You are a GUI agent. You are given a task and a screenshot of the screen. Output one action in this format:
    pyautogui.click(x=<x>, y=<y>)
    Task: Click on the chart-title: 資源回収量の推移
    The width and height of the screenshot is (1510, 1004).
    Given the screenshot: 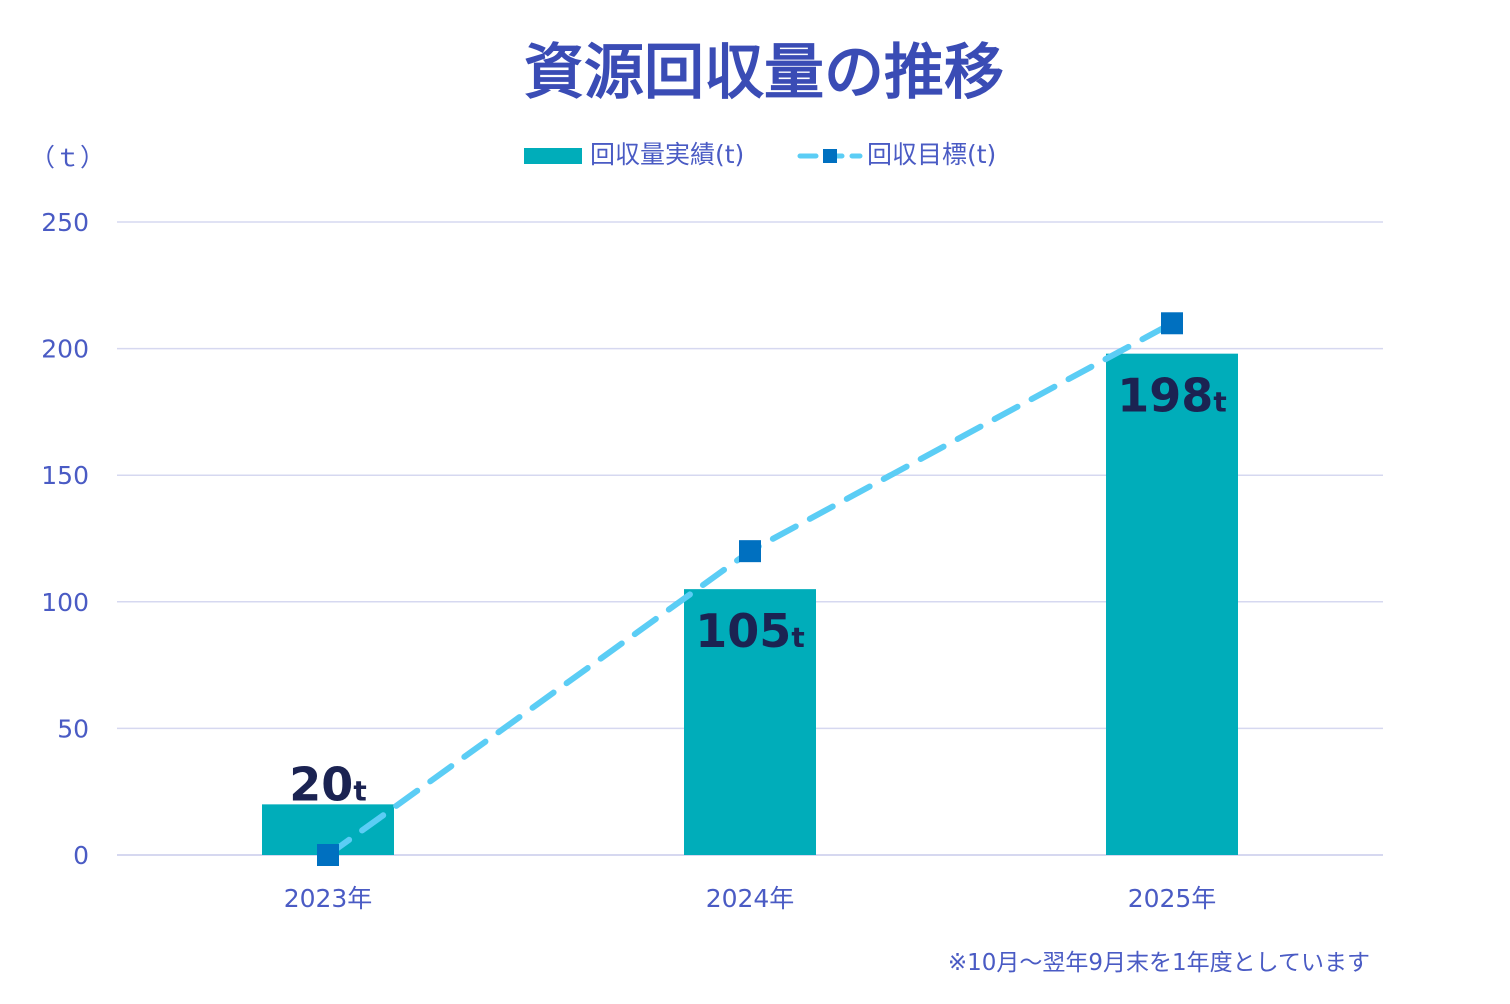 What is the action you would take?
    pyautogui.click(x=764, y=73)
    